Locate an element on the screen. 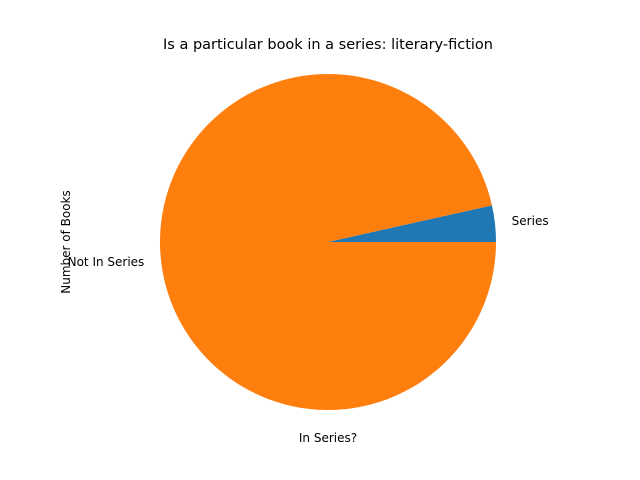  x-axis-label: In Series? is located at coordinates (328, 438).